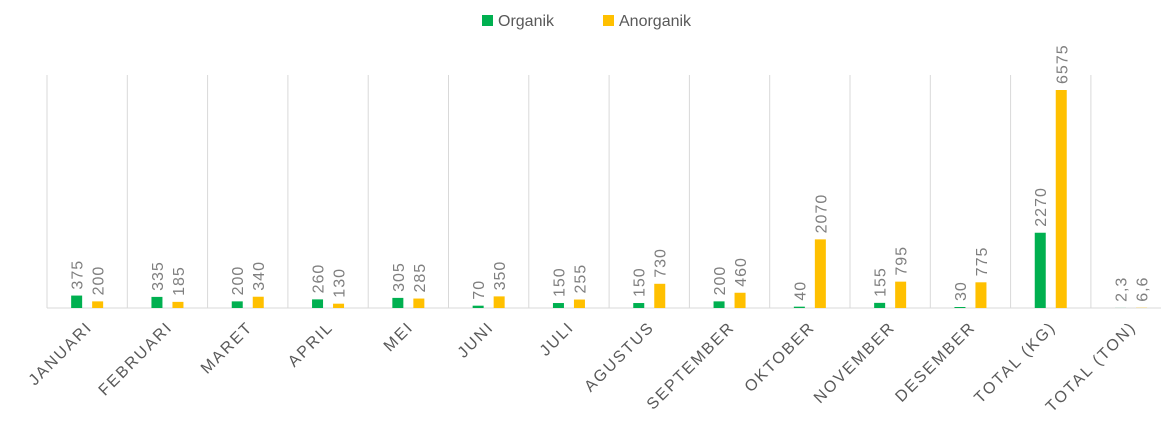  I want to click on x-tick-label: DESEMBER, so click(935, 362).